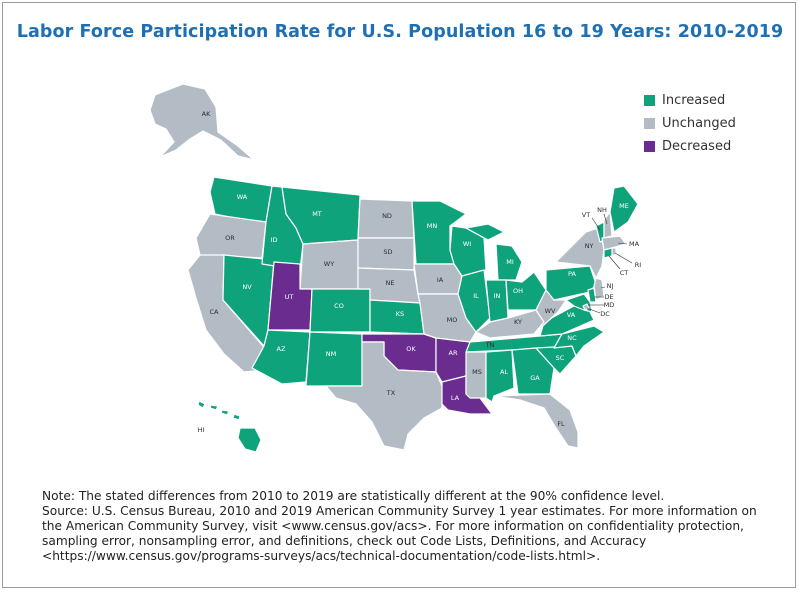 The width and height of the screenshot is (800, 592). I want to click on state-me, so click(624, 209).